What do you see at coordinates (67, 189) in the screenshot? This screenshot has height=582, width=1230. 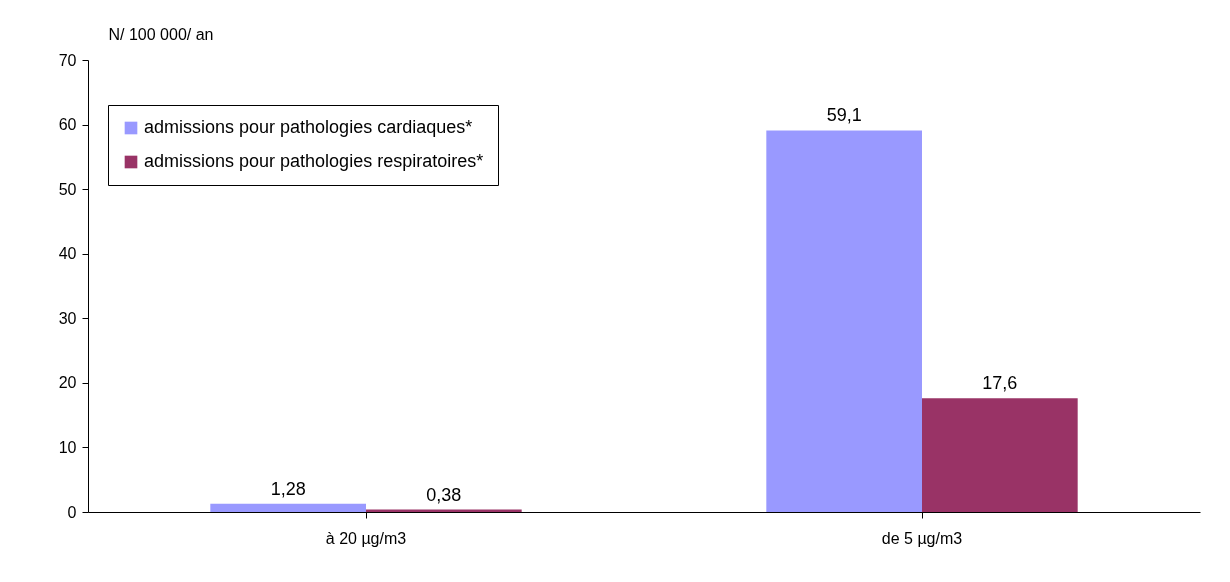 I see `y-tick-label: 50` at bounding box center [67, 189].